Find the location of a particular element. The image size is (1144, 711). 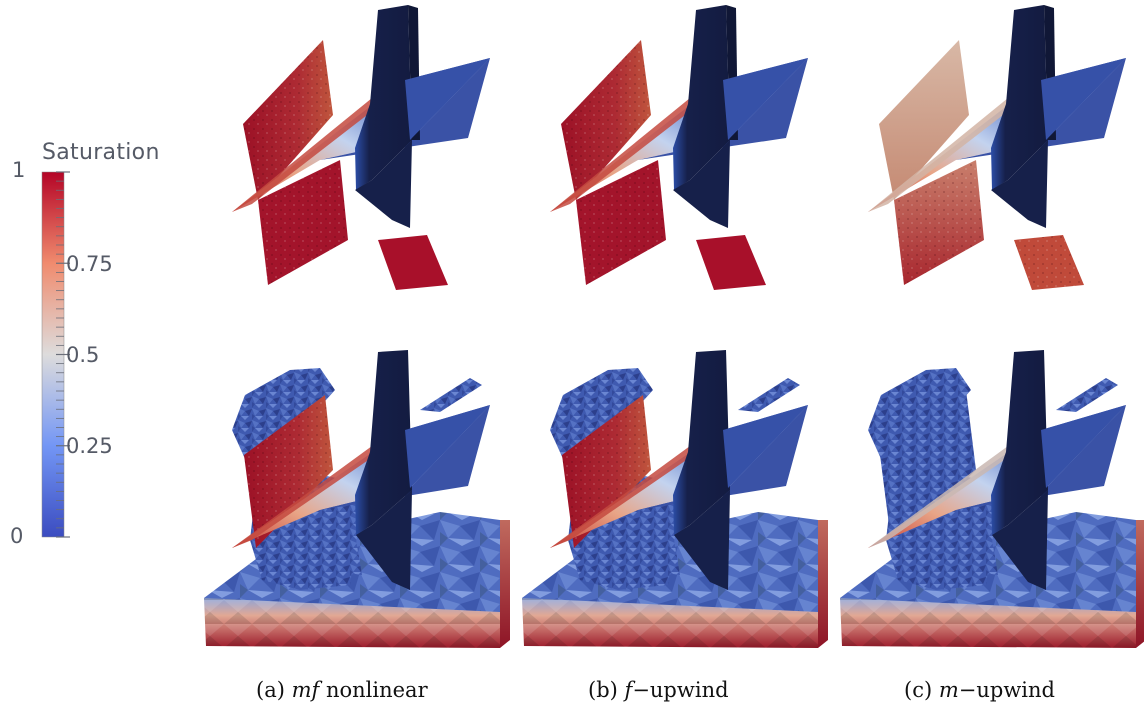

colorbar-title: Saturation is located at coordinates (101, 152).